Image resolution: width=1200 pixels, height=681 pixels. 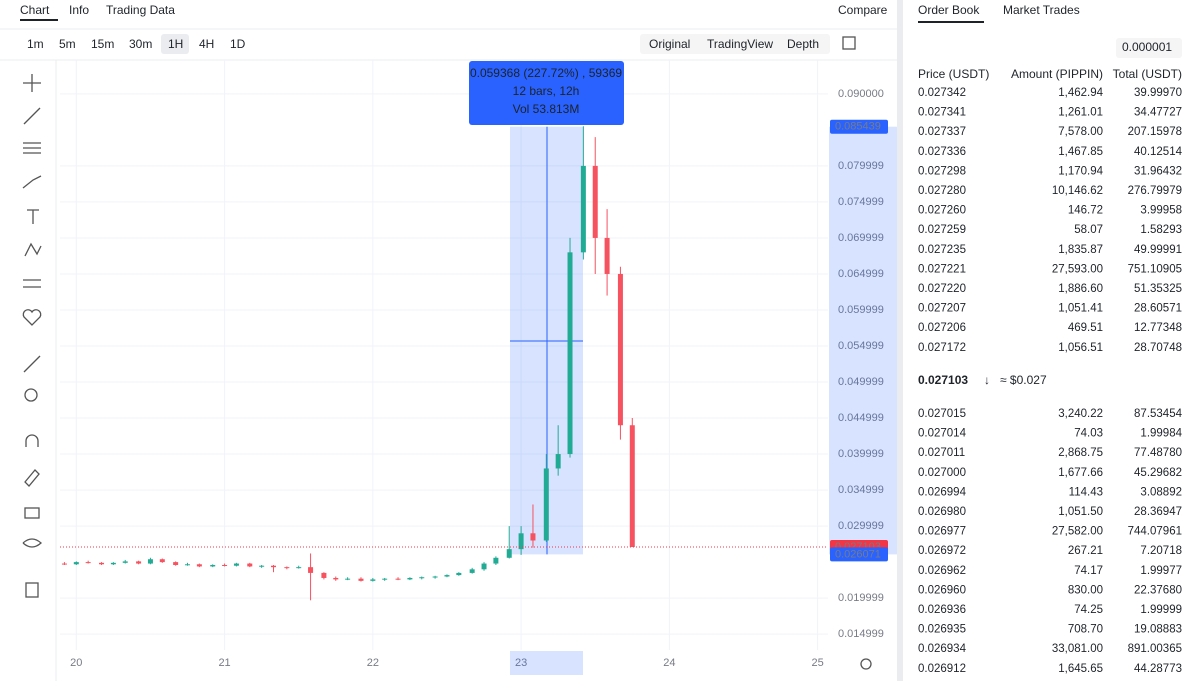 What do you see at coordinates (942, 492) in the screenshot?
I see `ob-cell: 0.026994` at bounding box center [942, 492].